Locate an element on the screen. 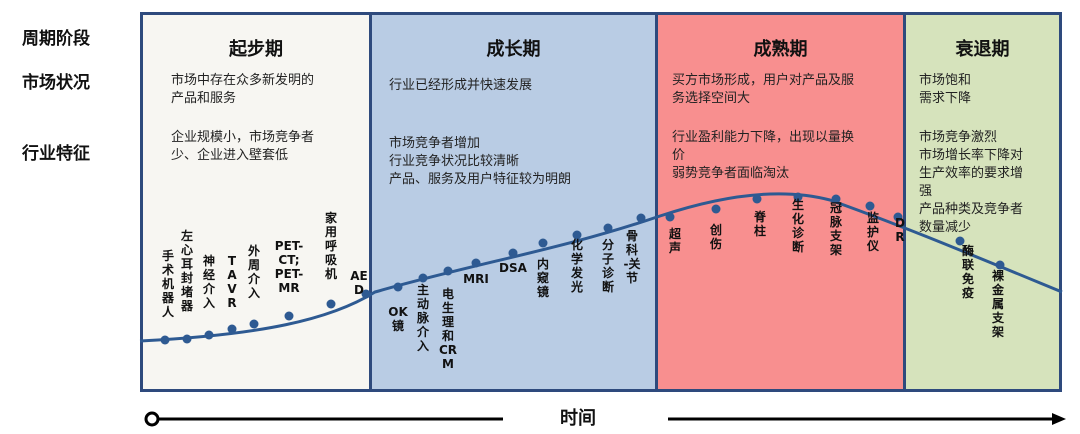 This screenshot has width=1080, height=434. stage-title: 成长期 is located at coordinates (513, 49).